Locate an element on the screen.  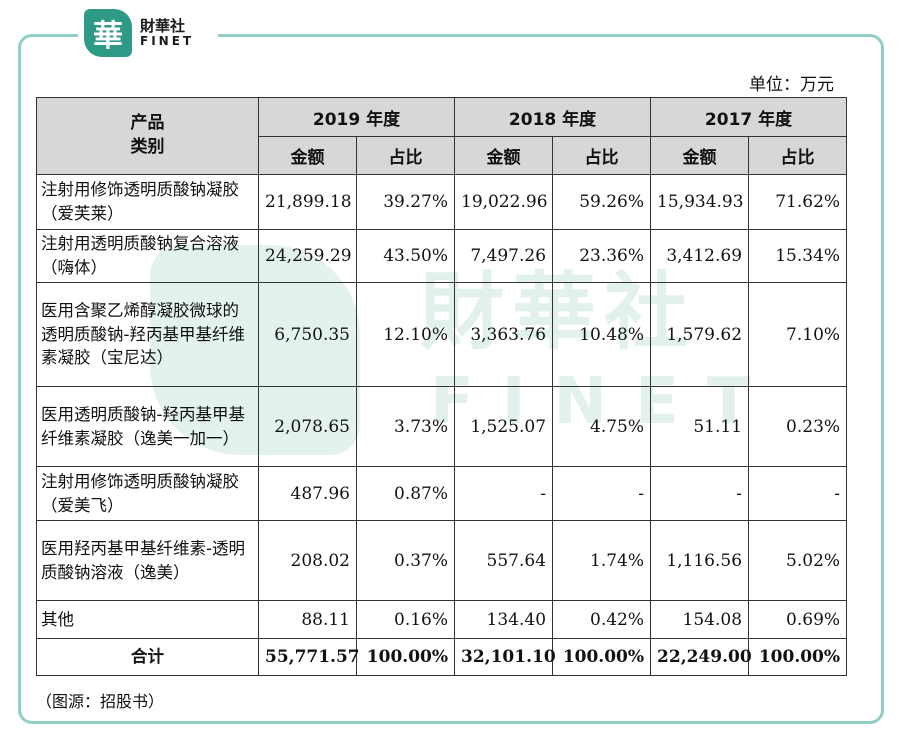
cell-value: 15,934.93 is located at coordinates (700, 202).